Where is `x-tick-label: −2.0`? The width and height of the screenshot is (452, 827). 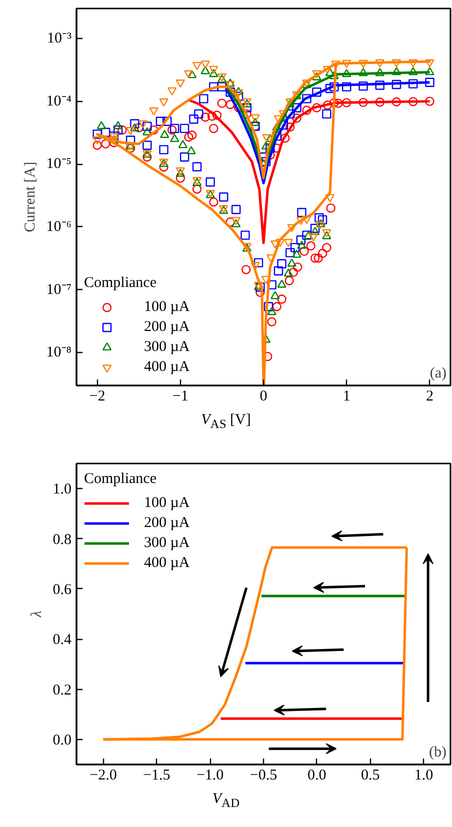 x-tick-label: −2.0 is located at coordinates (103, 776).